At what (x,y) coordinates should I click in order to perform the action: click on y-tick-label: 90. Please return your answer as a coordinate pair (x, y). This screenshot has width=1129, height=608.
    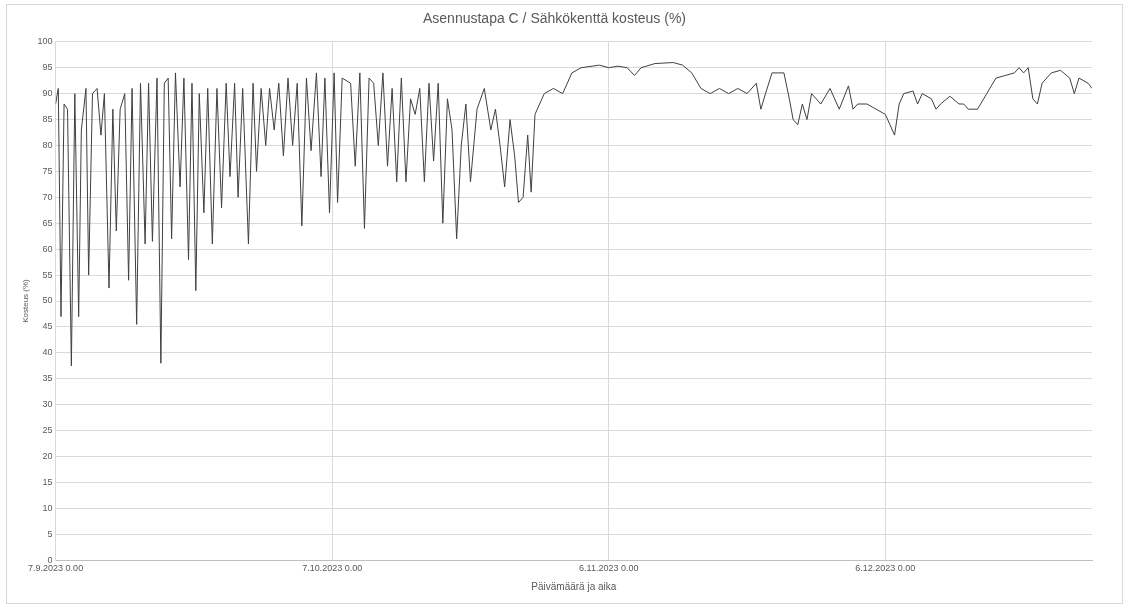
    Looking at the image, I should click on (47, 93).